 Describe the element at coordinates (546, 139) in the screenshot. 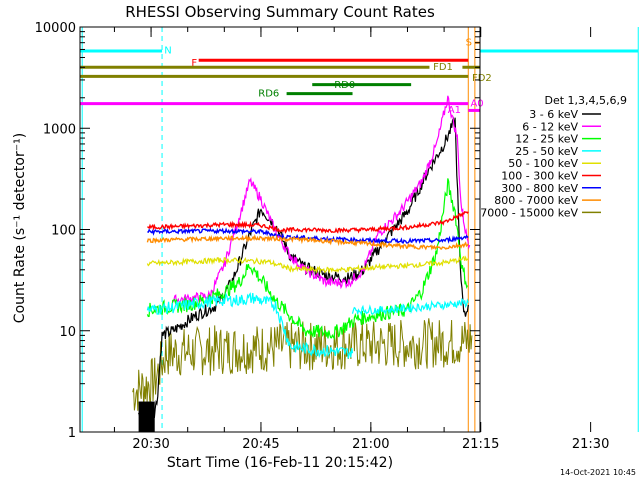

I see `legend-entry-label: 12 - 25 keV` at that location.